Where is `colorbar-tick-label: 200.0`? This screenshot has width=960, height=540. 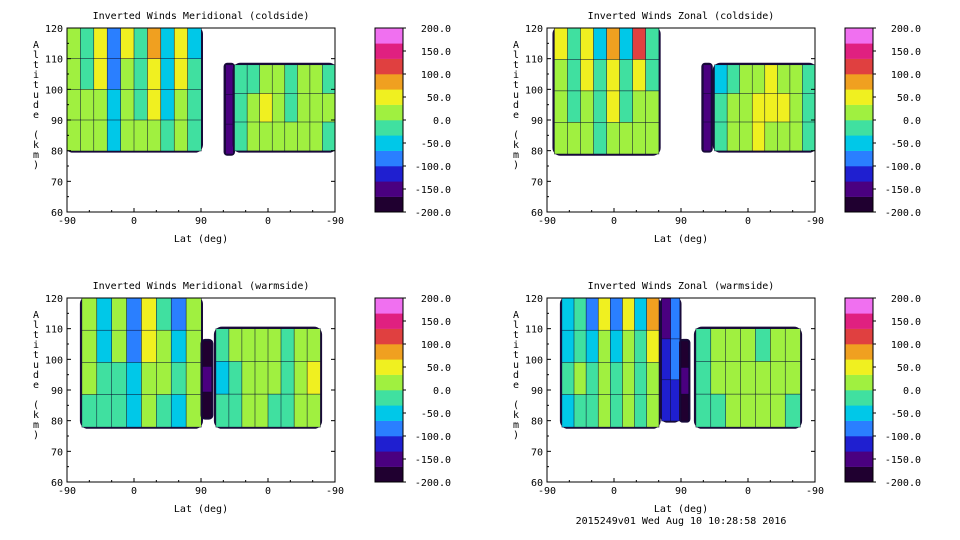 colorbar-tick-label: 200.0 is located at coordinates (436, 299).